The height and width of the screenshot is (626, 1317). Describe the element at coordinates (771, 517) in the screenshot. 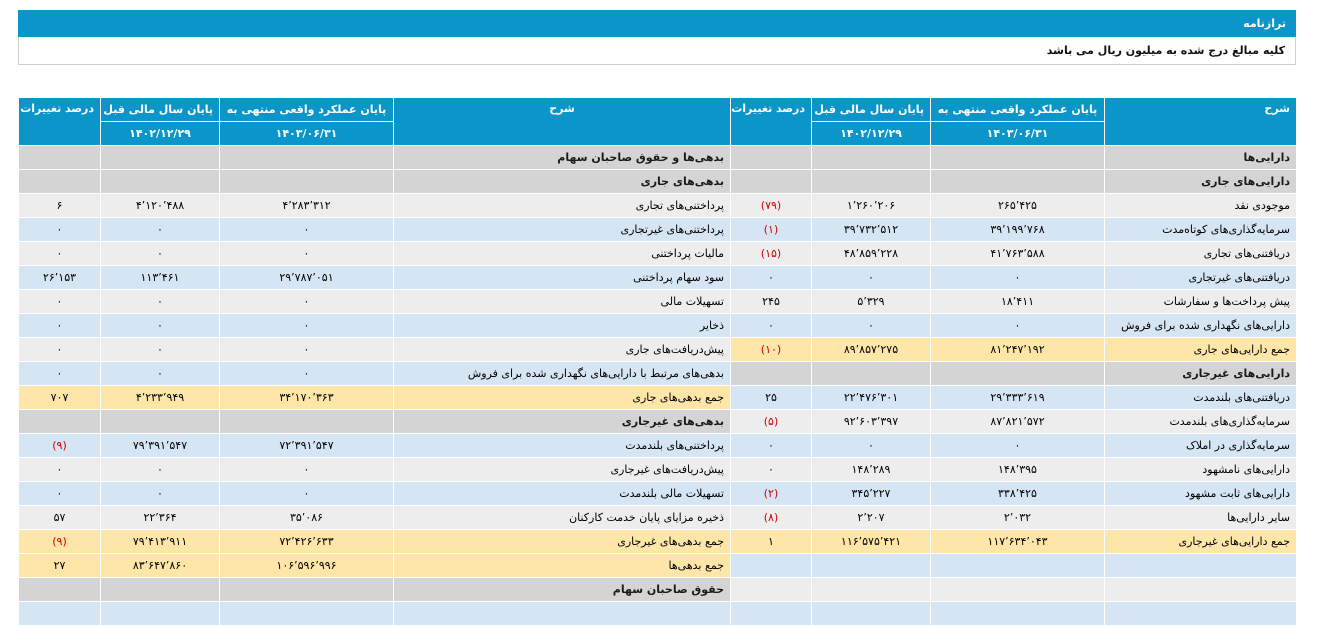

I see `cell-value: (۸)` at that location.